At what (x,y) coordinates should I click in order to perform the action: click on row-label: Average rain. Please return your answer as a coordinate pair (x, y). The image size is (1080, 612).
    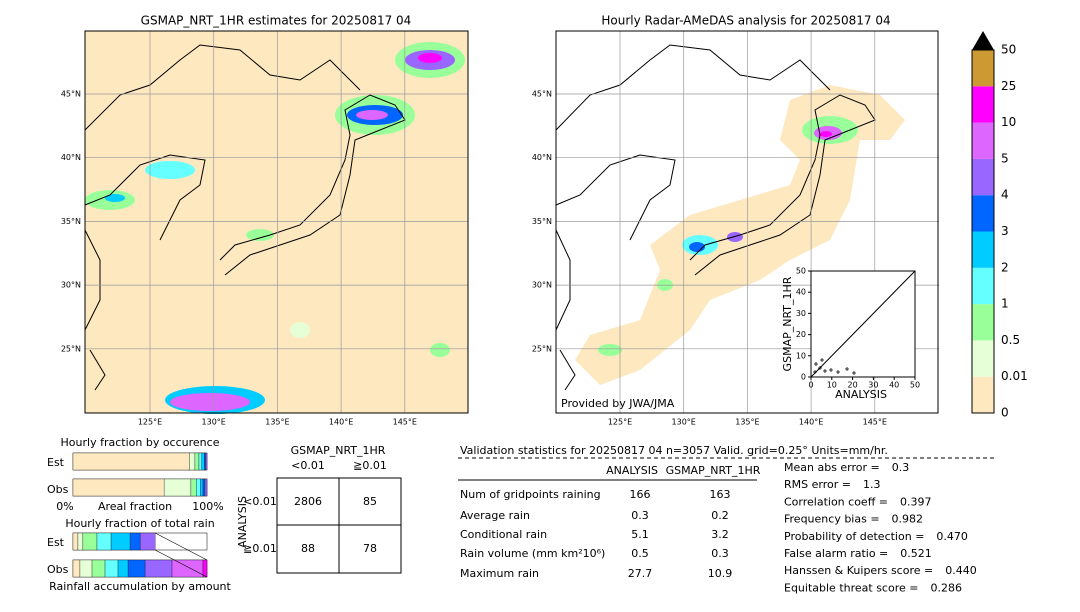
    Looking at the image, I should click on (495, 515).